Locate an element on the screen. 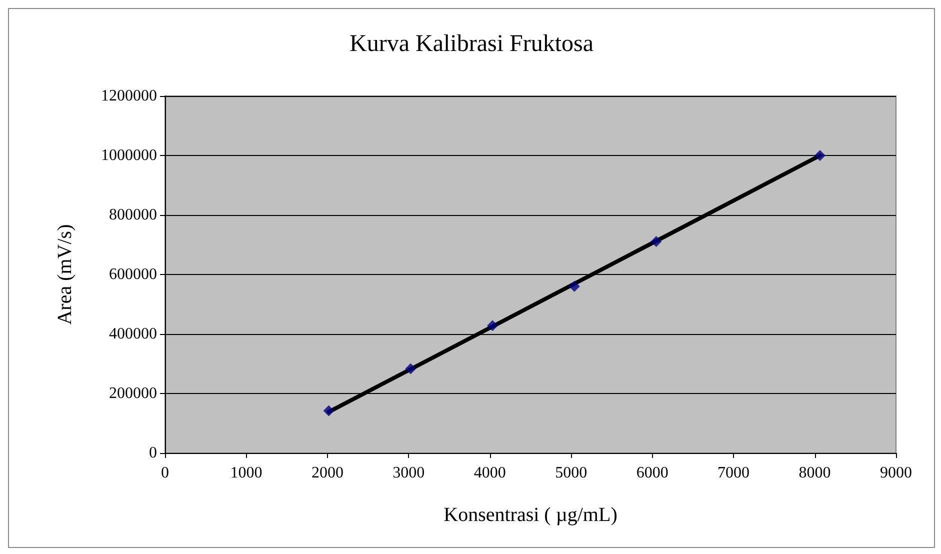 This screenshot has height=554, width=941. x-tick-label: 1000 is located at coordinates (246, 473).